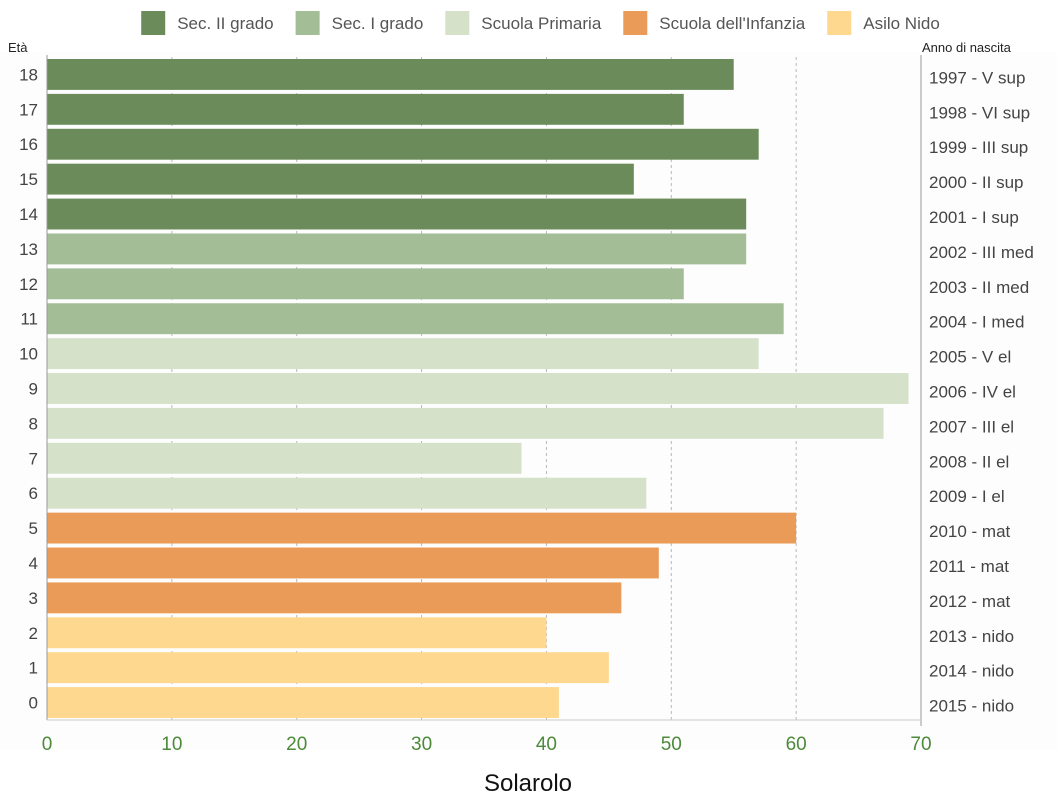 This screenshot has width=1057, height=805. Describe the element at coordinates (970, 357) in the screenshot. I see `birth-year-label: 2005 - V el` at that location.